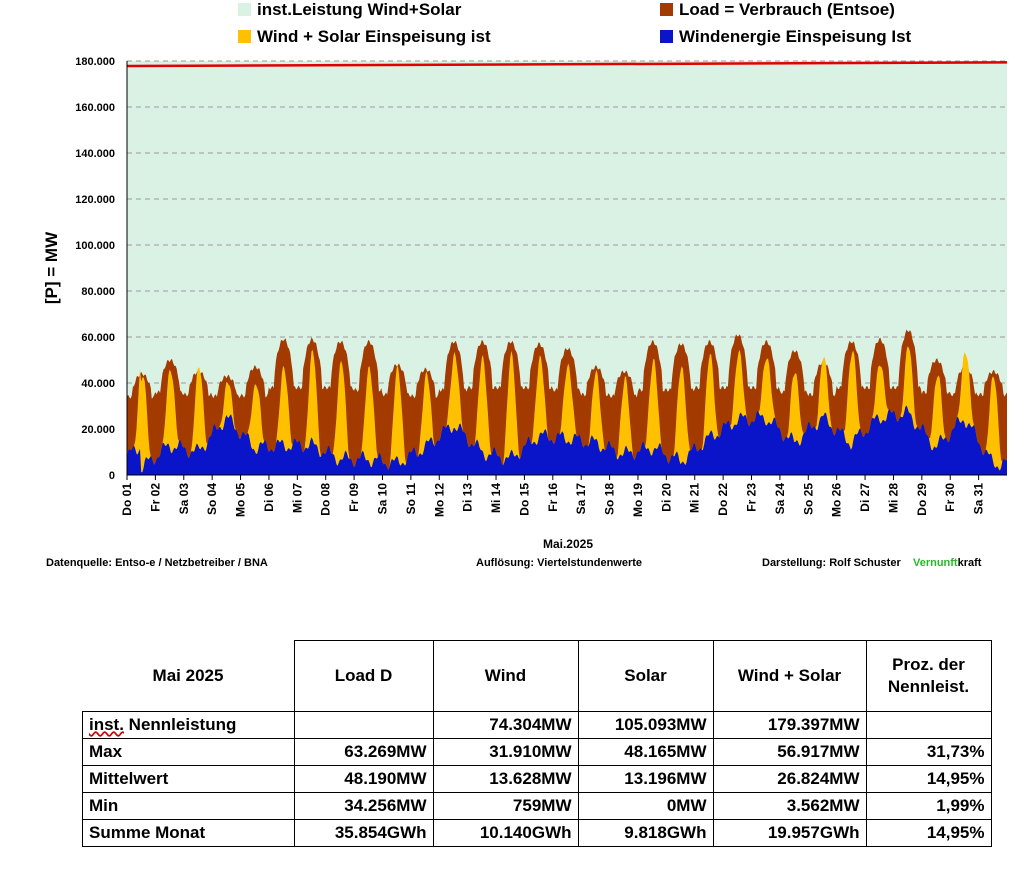 Image resolution: width=1030 pixels, height=884 pixels. I want to click on resolution: Auflösung: Viertelstundenwerte, so click(559, 563).